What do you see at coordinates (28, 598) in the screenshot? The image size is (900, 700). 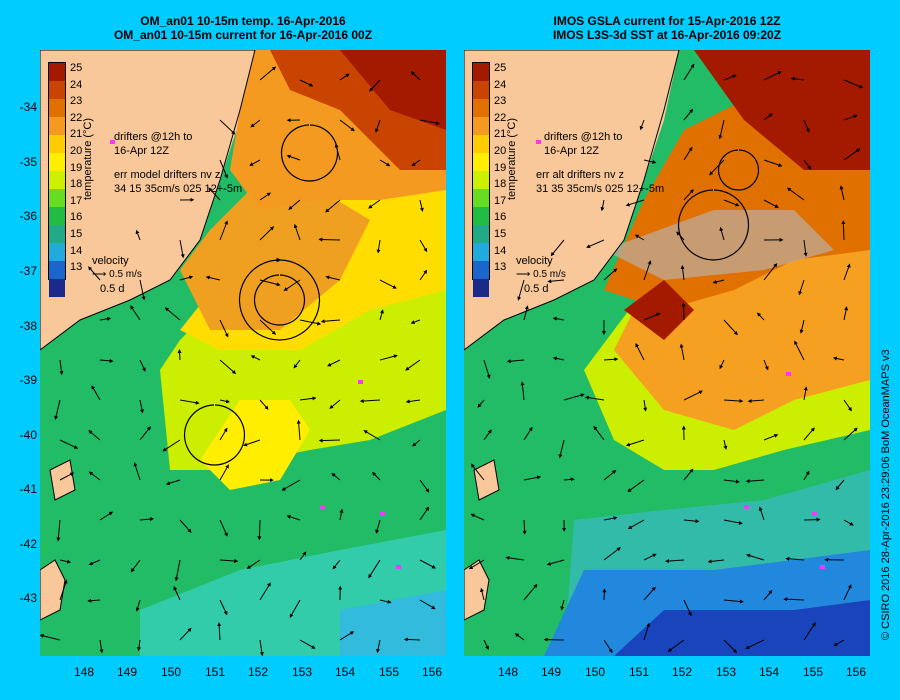 I see `y-tick: -43` at bounding box center [28, 598].